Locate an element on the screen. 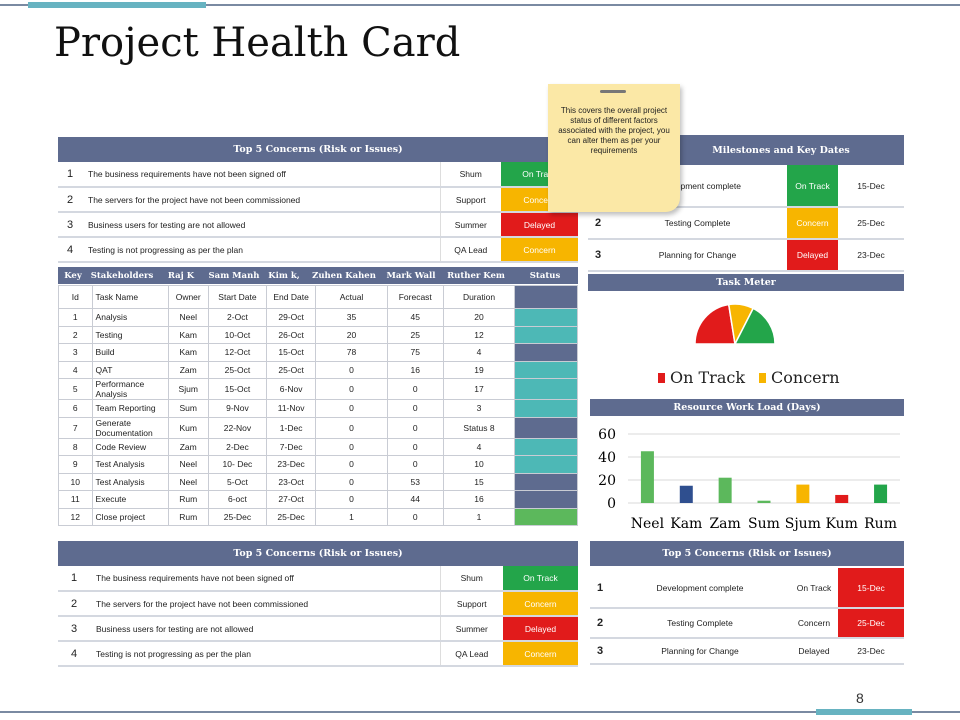  concern-status-badge: Concern is located at coordinates (540, 654).